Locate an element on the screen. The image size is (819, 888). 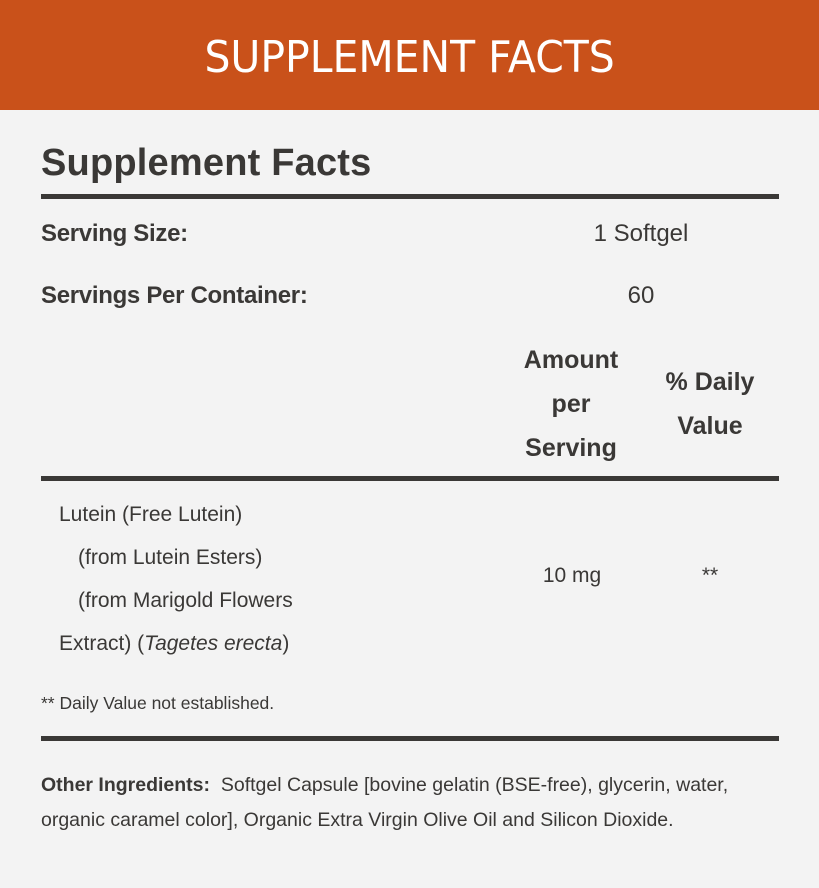
amount-header-line: Serving is located at coordinates (571, 448).